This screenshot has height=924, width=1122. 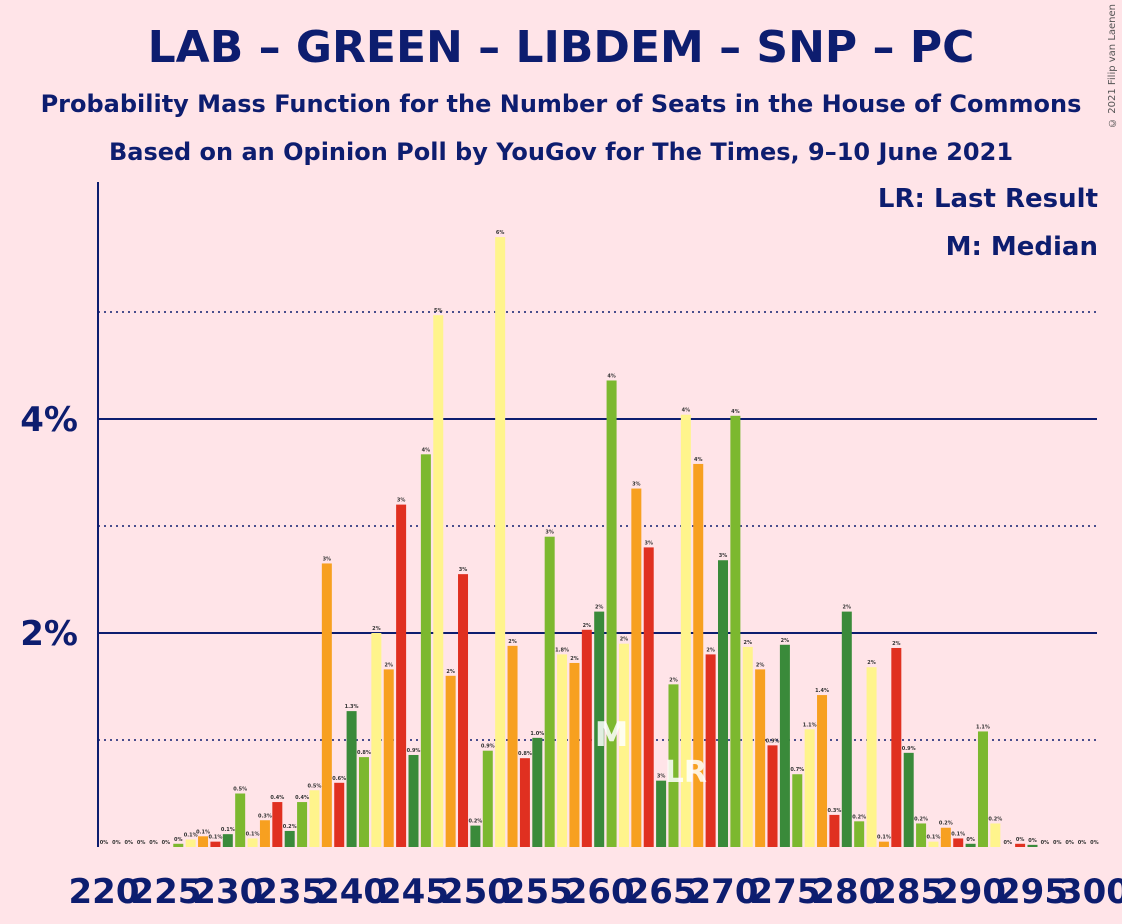 What do you see at coordinates (537, 892) in the screenshot?
I see `x-tick-label: 255` at bounding box center [537, 892].